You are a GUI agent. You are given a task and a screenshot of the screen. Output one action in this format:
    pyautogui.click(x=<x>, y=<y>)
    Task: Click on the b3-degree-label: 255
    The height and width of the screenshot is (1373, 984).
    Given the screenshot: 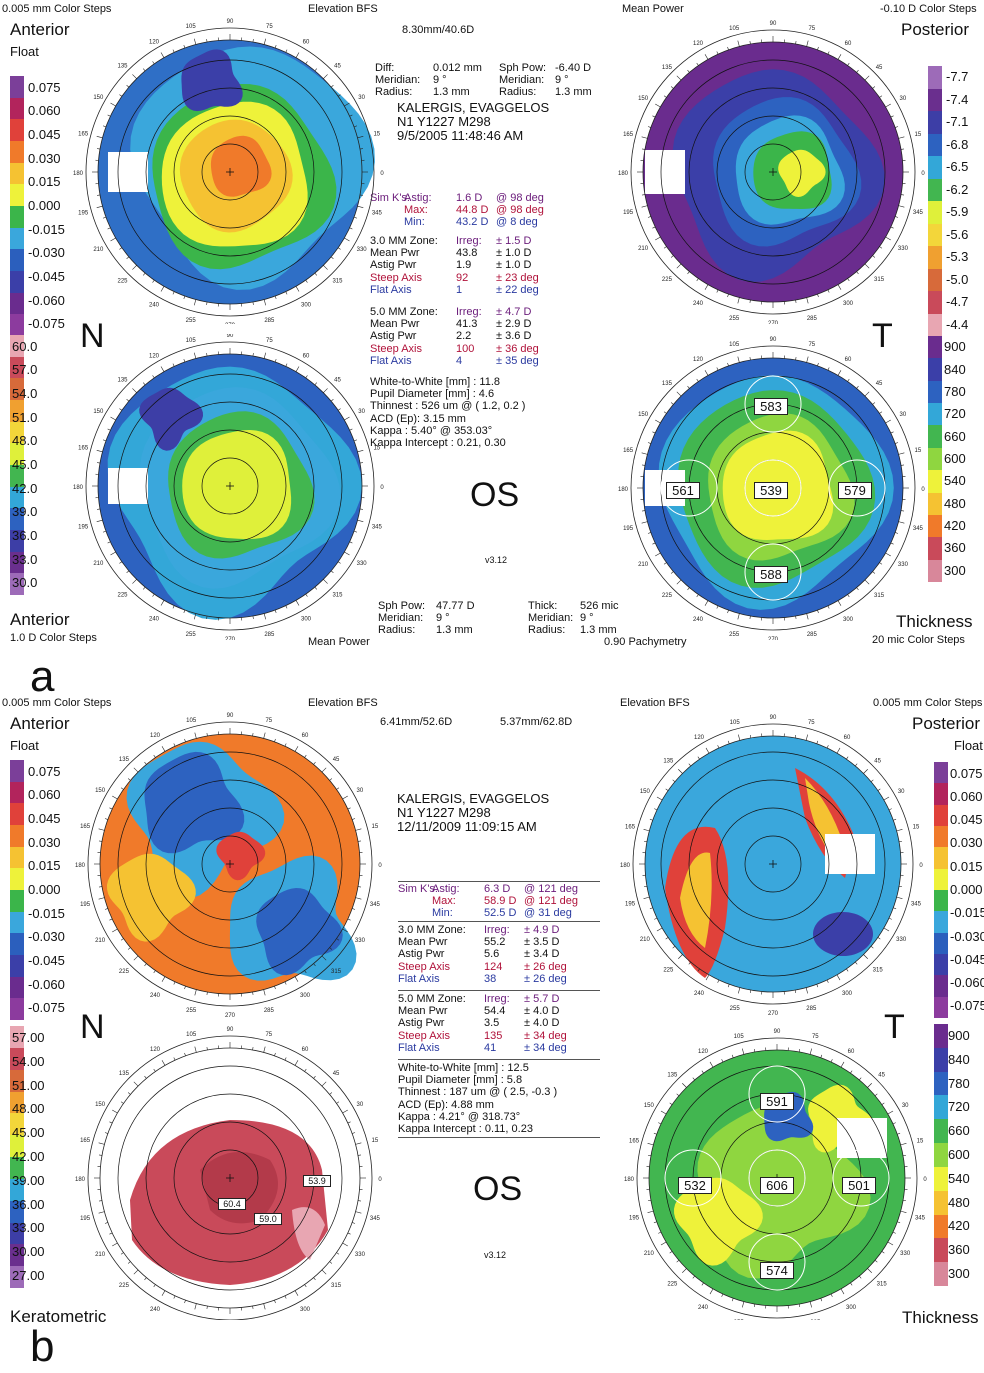 What is the action you would take?
    pyautogui.click(x=735, y=1009)
    